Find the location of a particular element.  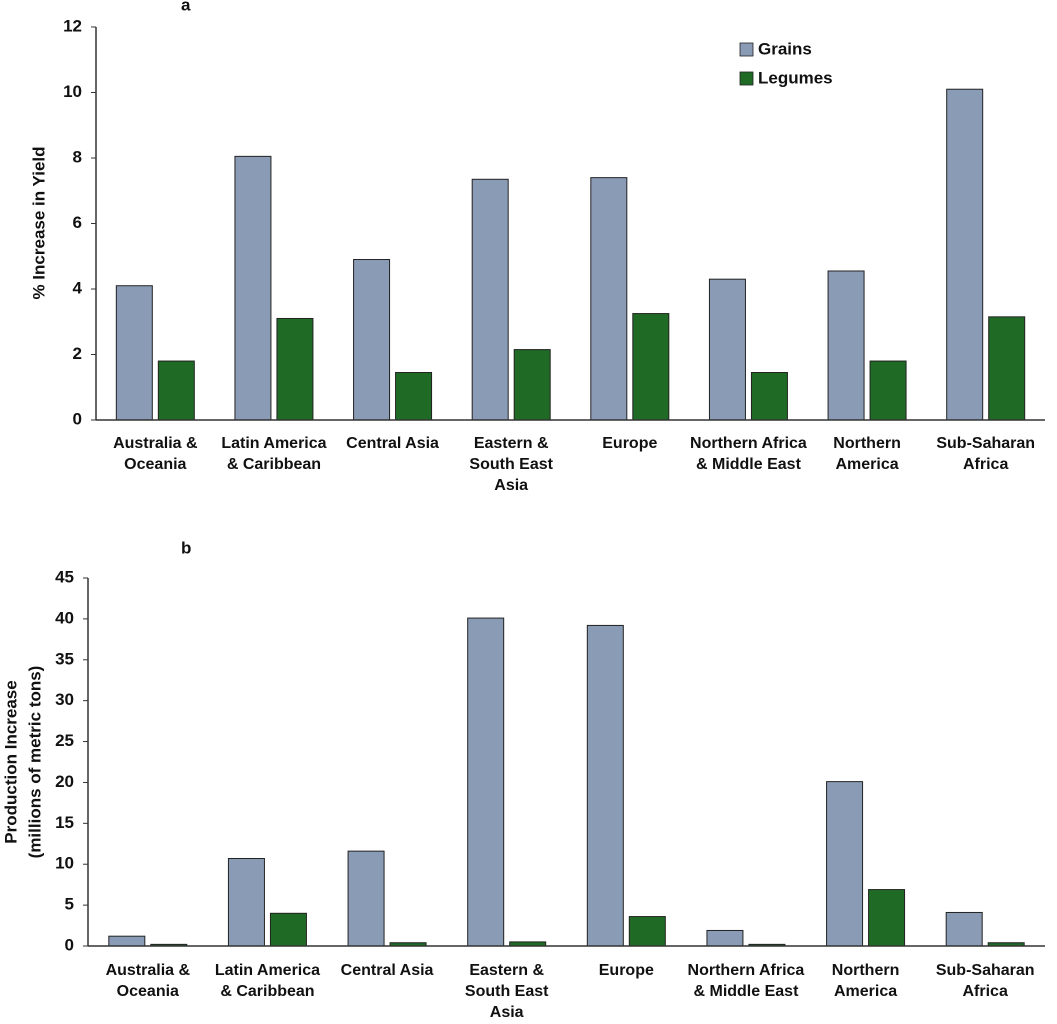

y-tick-label: 45 is located at coordinates (64, 576).